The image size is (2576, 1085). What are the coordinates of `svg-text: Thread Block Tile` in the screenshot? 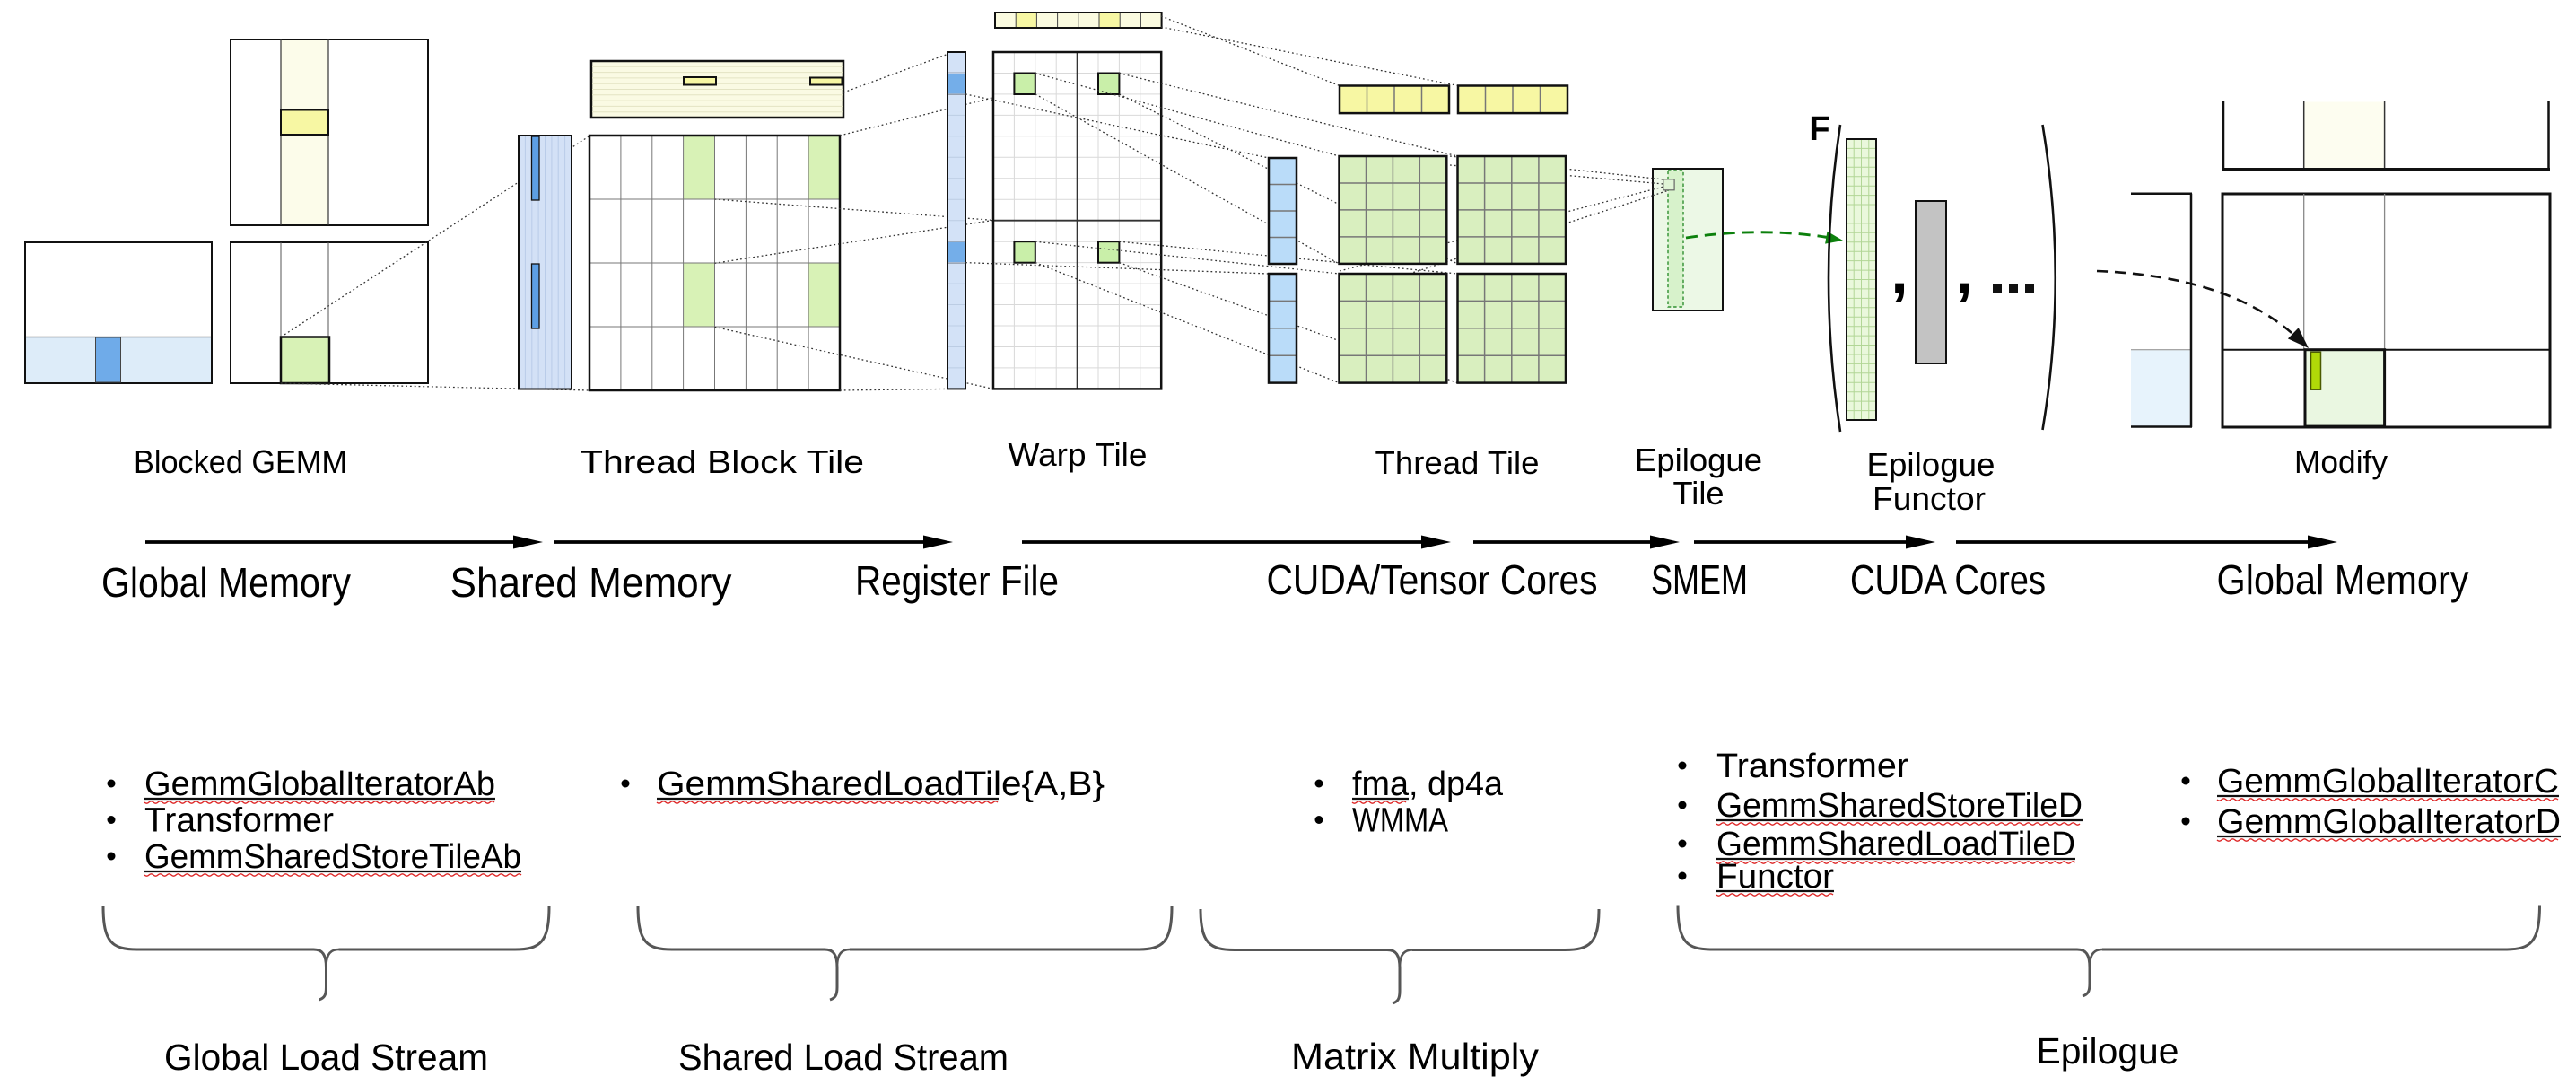 It's located at (723, 461).